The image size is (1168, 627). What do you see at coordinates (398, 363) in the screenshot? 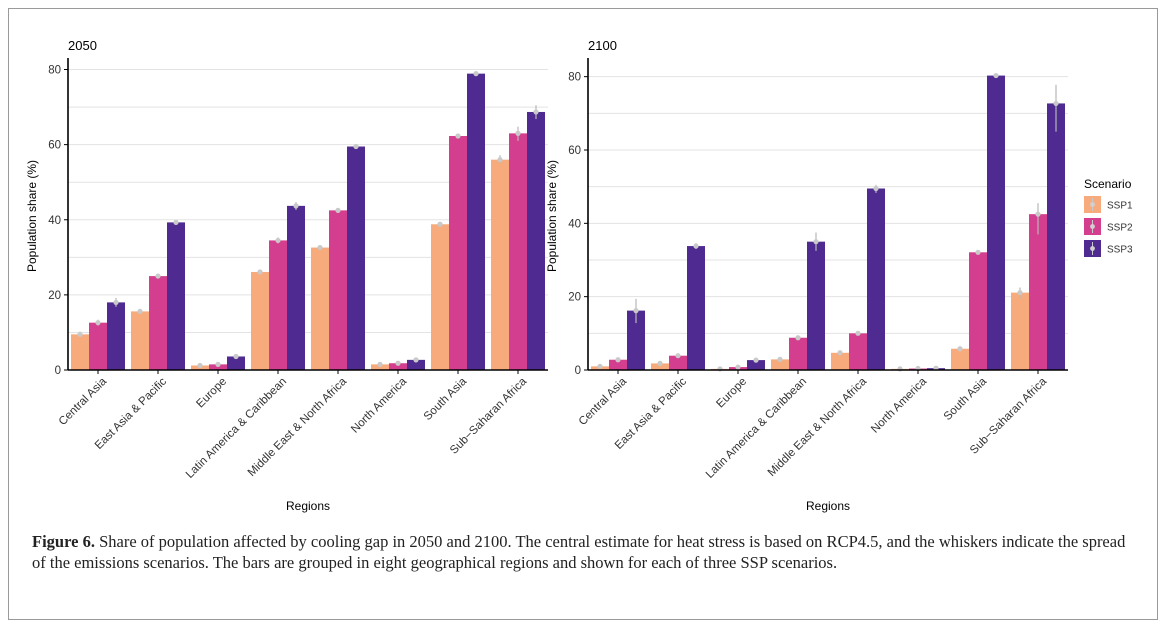
I see `point-north-america-ssp2` at bounding box center [398, 363].